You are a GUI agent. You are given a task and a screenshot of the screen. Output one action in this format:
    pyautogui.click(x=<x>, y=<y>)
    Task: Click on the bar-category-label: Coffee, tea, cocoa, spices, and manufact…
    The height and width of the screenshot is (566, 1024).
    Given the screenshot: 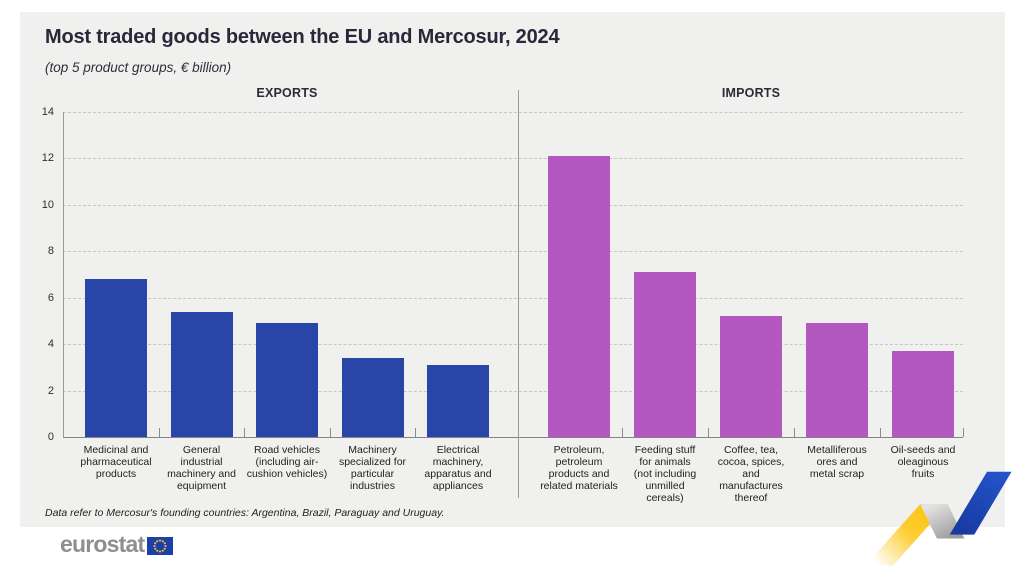 What is the action you would take?
    pyautogui.click(x=751, y=474)
    